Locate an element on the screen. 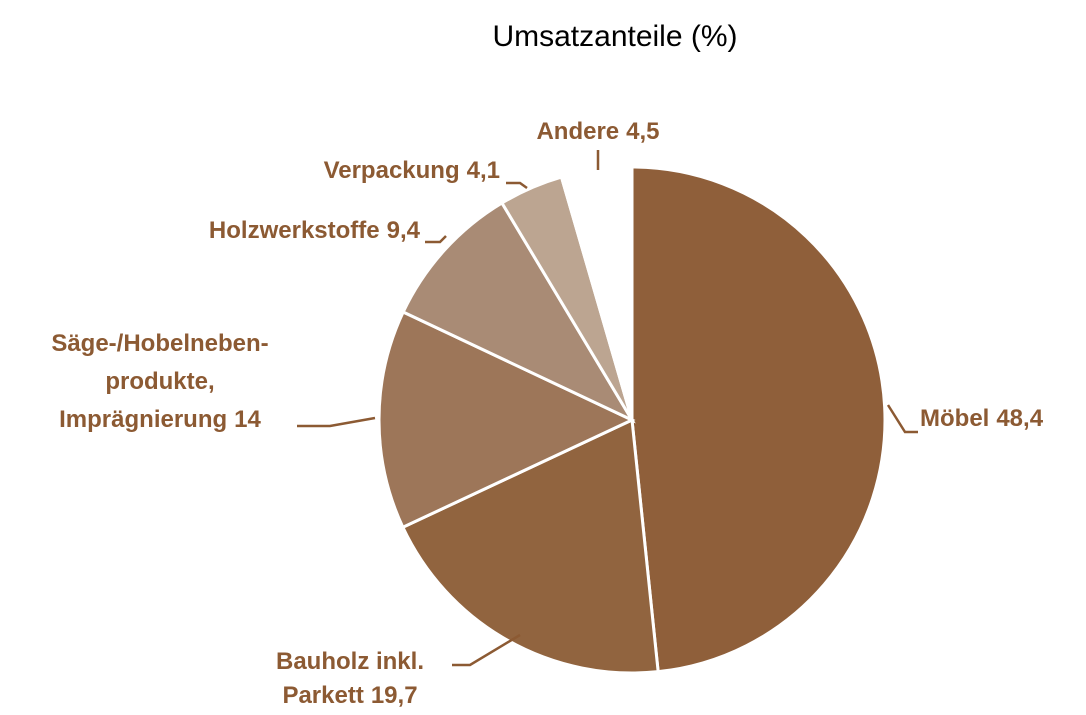 This screenshot has width=1086, height=715. slice-label: Andere 4,5 is located at coordinates (597, 131).